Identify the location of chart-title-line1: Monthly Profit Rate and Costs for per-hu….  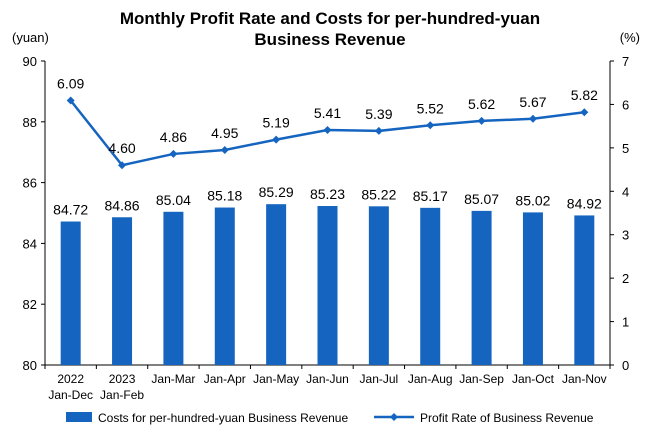
(330, 18).